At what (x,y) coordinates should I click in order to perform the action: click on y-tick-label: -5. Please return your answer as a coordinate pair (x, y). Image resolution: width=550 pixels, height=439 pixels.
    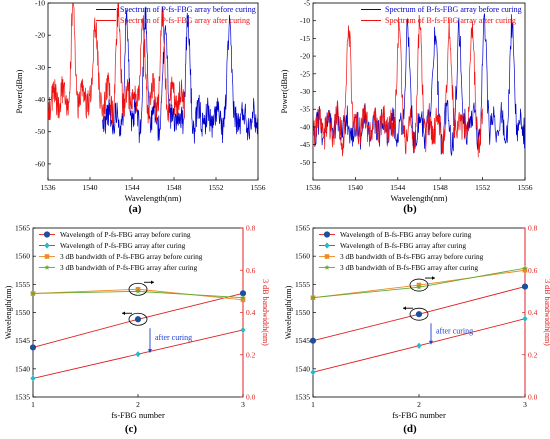
    Looking at the image, I should click on (307, 4).